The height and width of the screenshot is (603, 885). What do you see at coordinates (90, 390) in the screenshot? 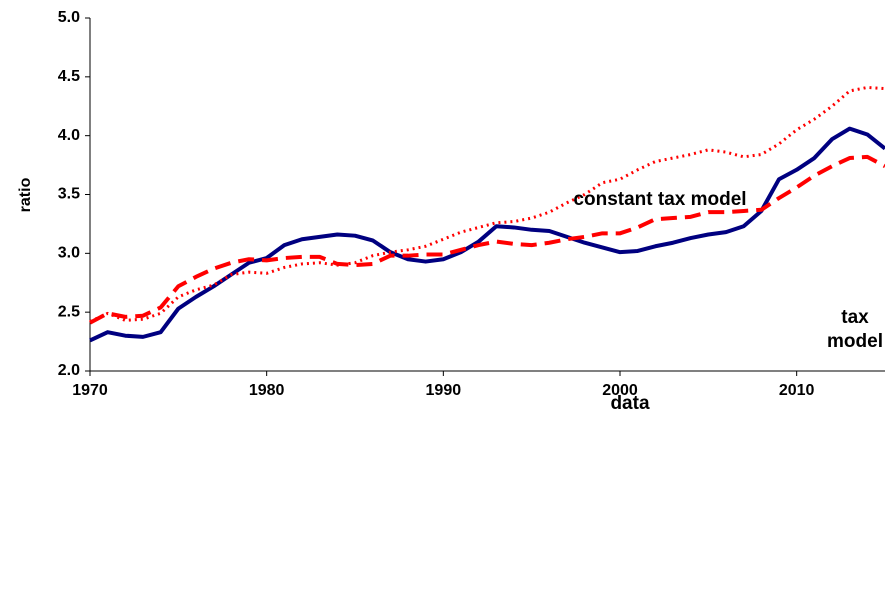
I see `x-tick-label: 1970` at bounding box center [90, 390].